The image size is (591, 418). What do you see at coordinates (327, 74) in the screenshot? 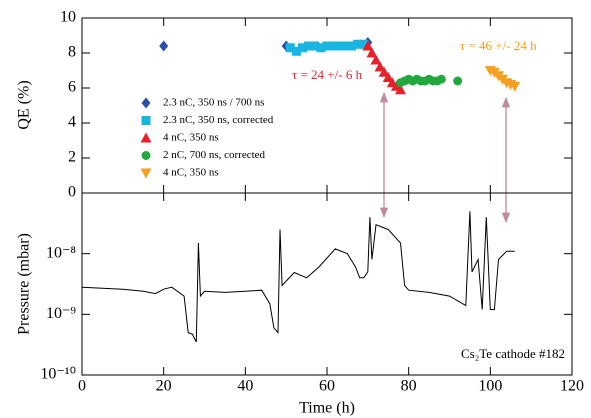
I see `annotation: τ = 24 +/- 6 h` at bounding box center [327, 74].